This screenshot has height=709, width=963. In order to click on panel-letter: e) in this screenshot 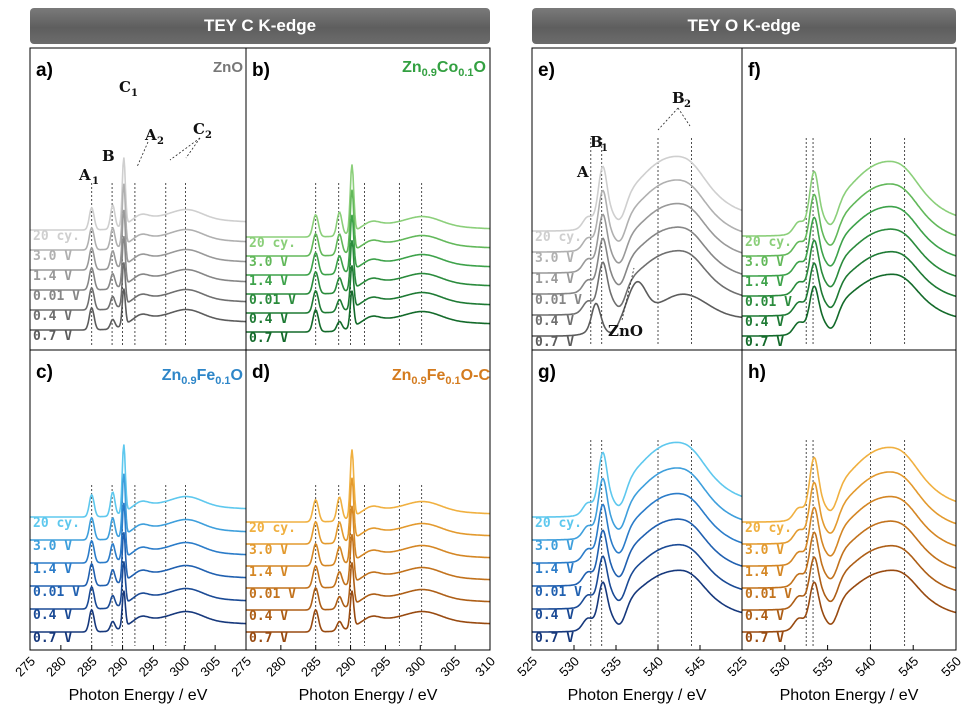, I will do `click(546, 70)`.